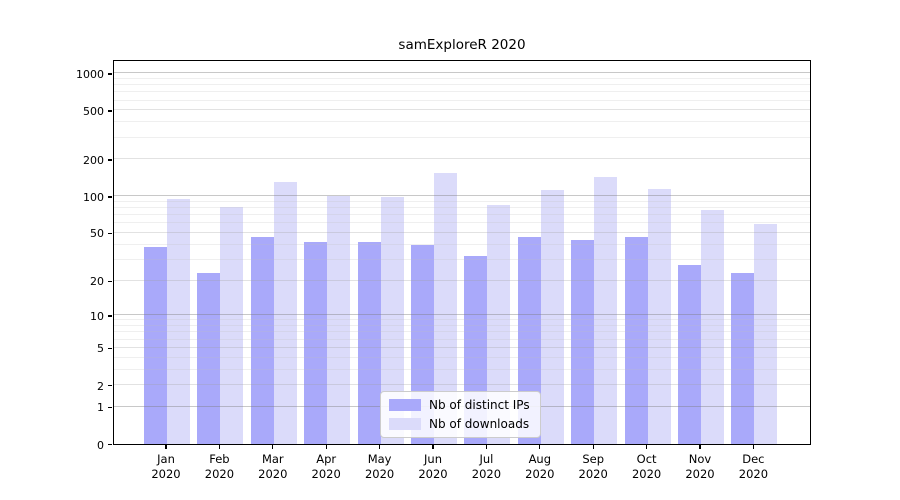 The width and height of the screenshot is (900, 500). Describe the element at coordinates (753, 466) in the screenshot. I see `x-tick-label: Dec 2020` at that location.